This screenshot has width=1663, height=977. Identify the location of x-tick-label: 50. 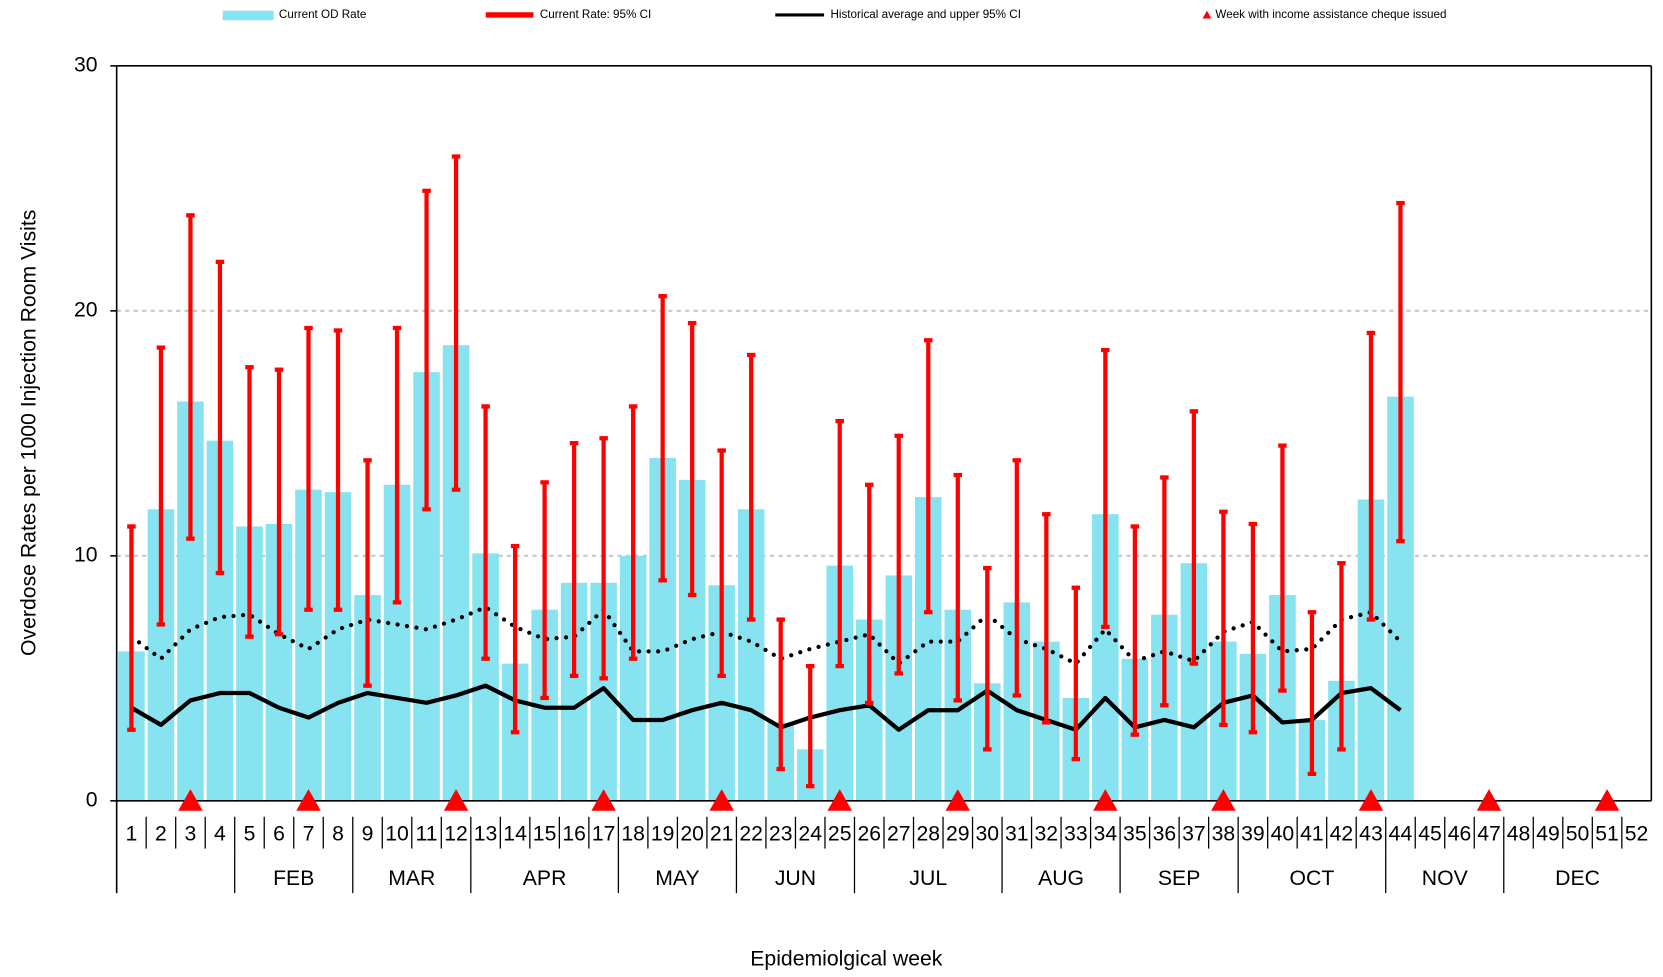
(1578, 833).